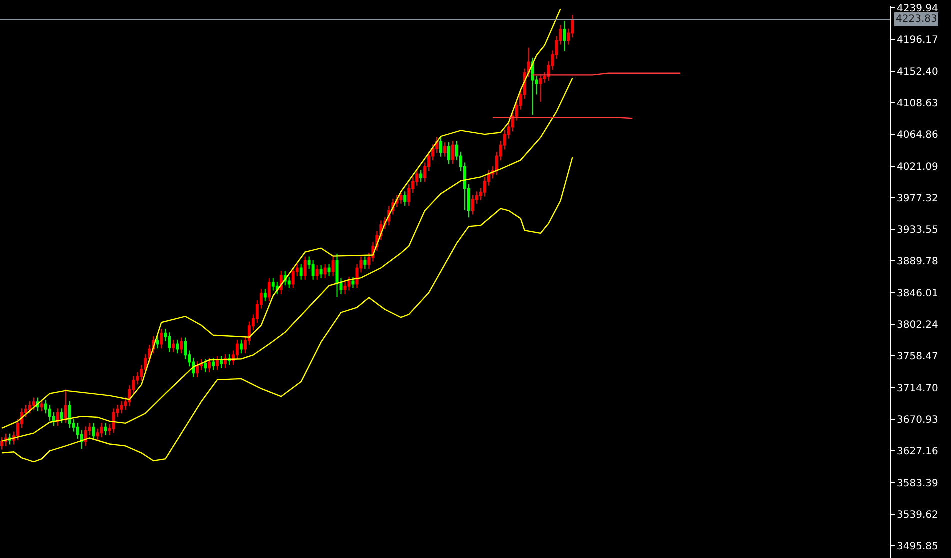 The height and width of the screenshot is (558, 951). What do you see at coordinates (917, 357) in the screenshot?
I see `y-tick-label: 3758.47` at bounding box center [917, 357].